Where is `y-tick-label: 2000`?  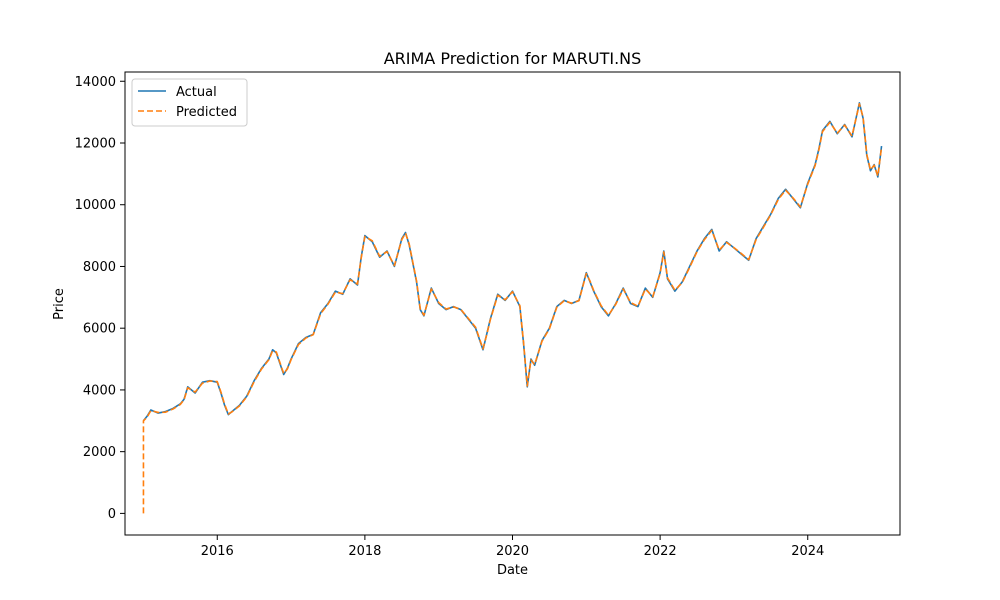
y-tick-label: 2000 is located at coordinates (99, 452).